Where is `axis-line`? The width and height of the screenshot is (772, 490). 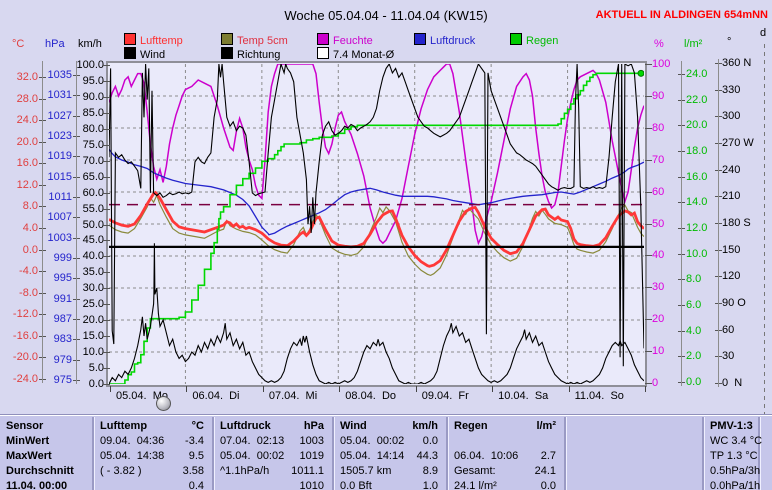
axis-line is located at coordinates (76, 222).